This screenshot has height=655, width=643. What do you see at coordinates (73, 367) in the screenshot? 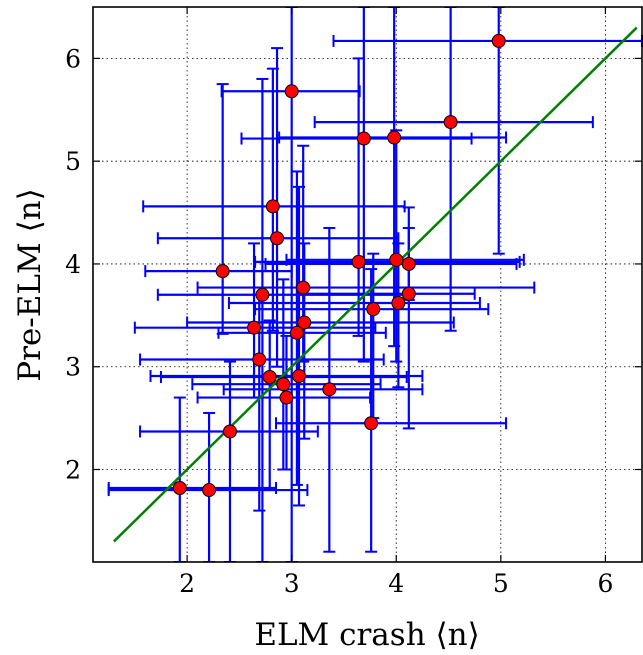
I see `y-tick-label: 3` at bounding box center [73, 367].